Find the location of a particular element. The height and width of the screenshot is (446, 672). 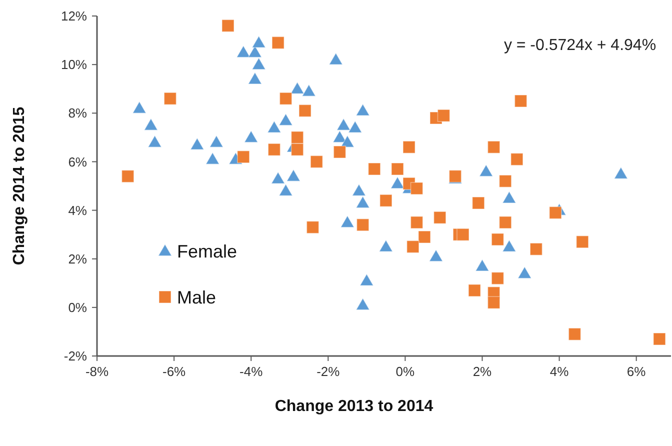

annotation: y = -0.5724x + 4.94% is located at coordinates (580, 45).